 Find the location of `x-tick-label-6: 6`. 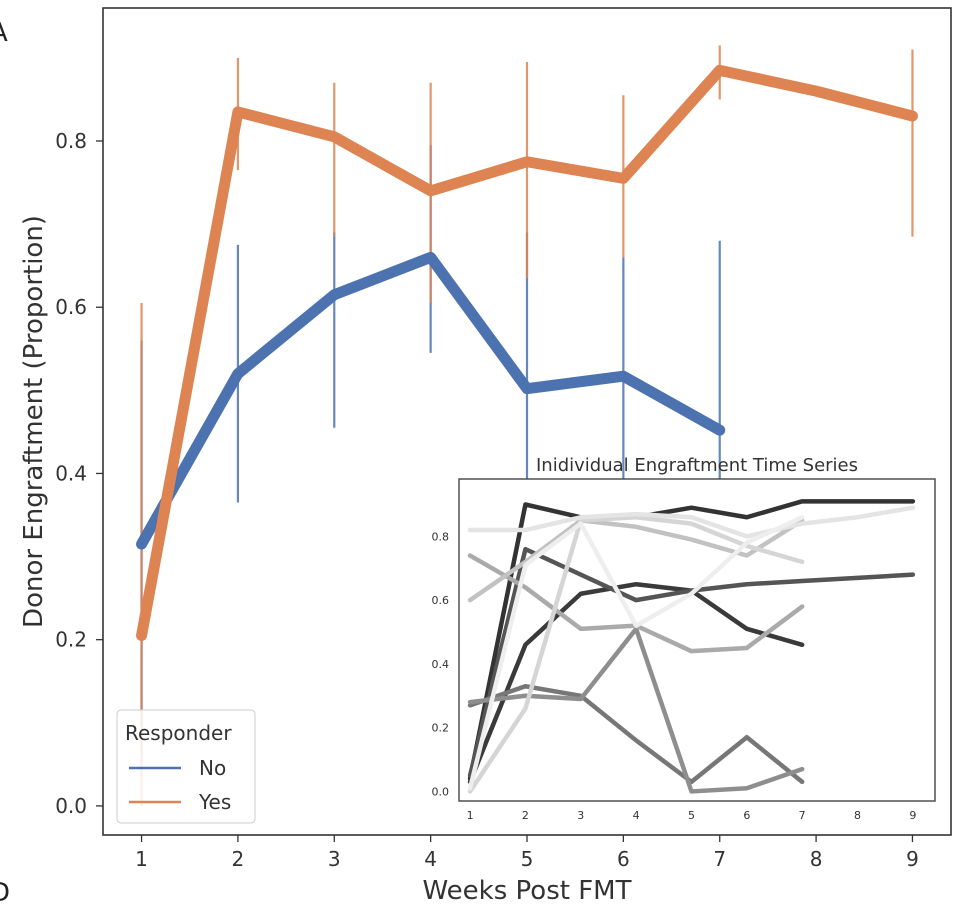

x-tick-label-6: 6 is located at coordinates (623, 859).